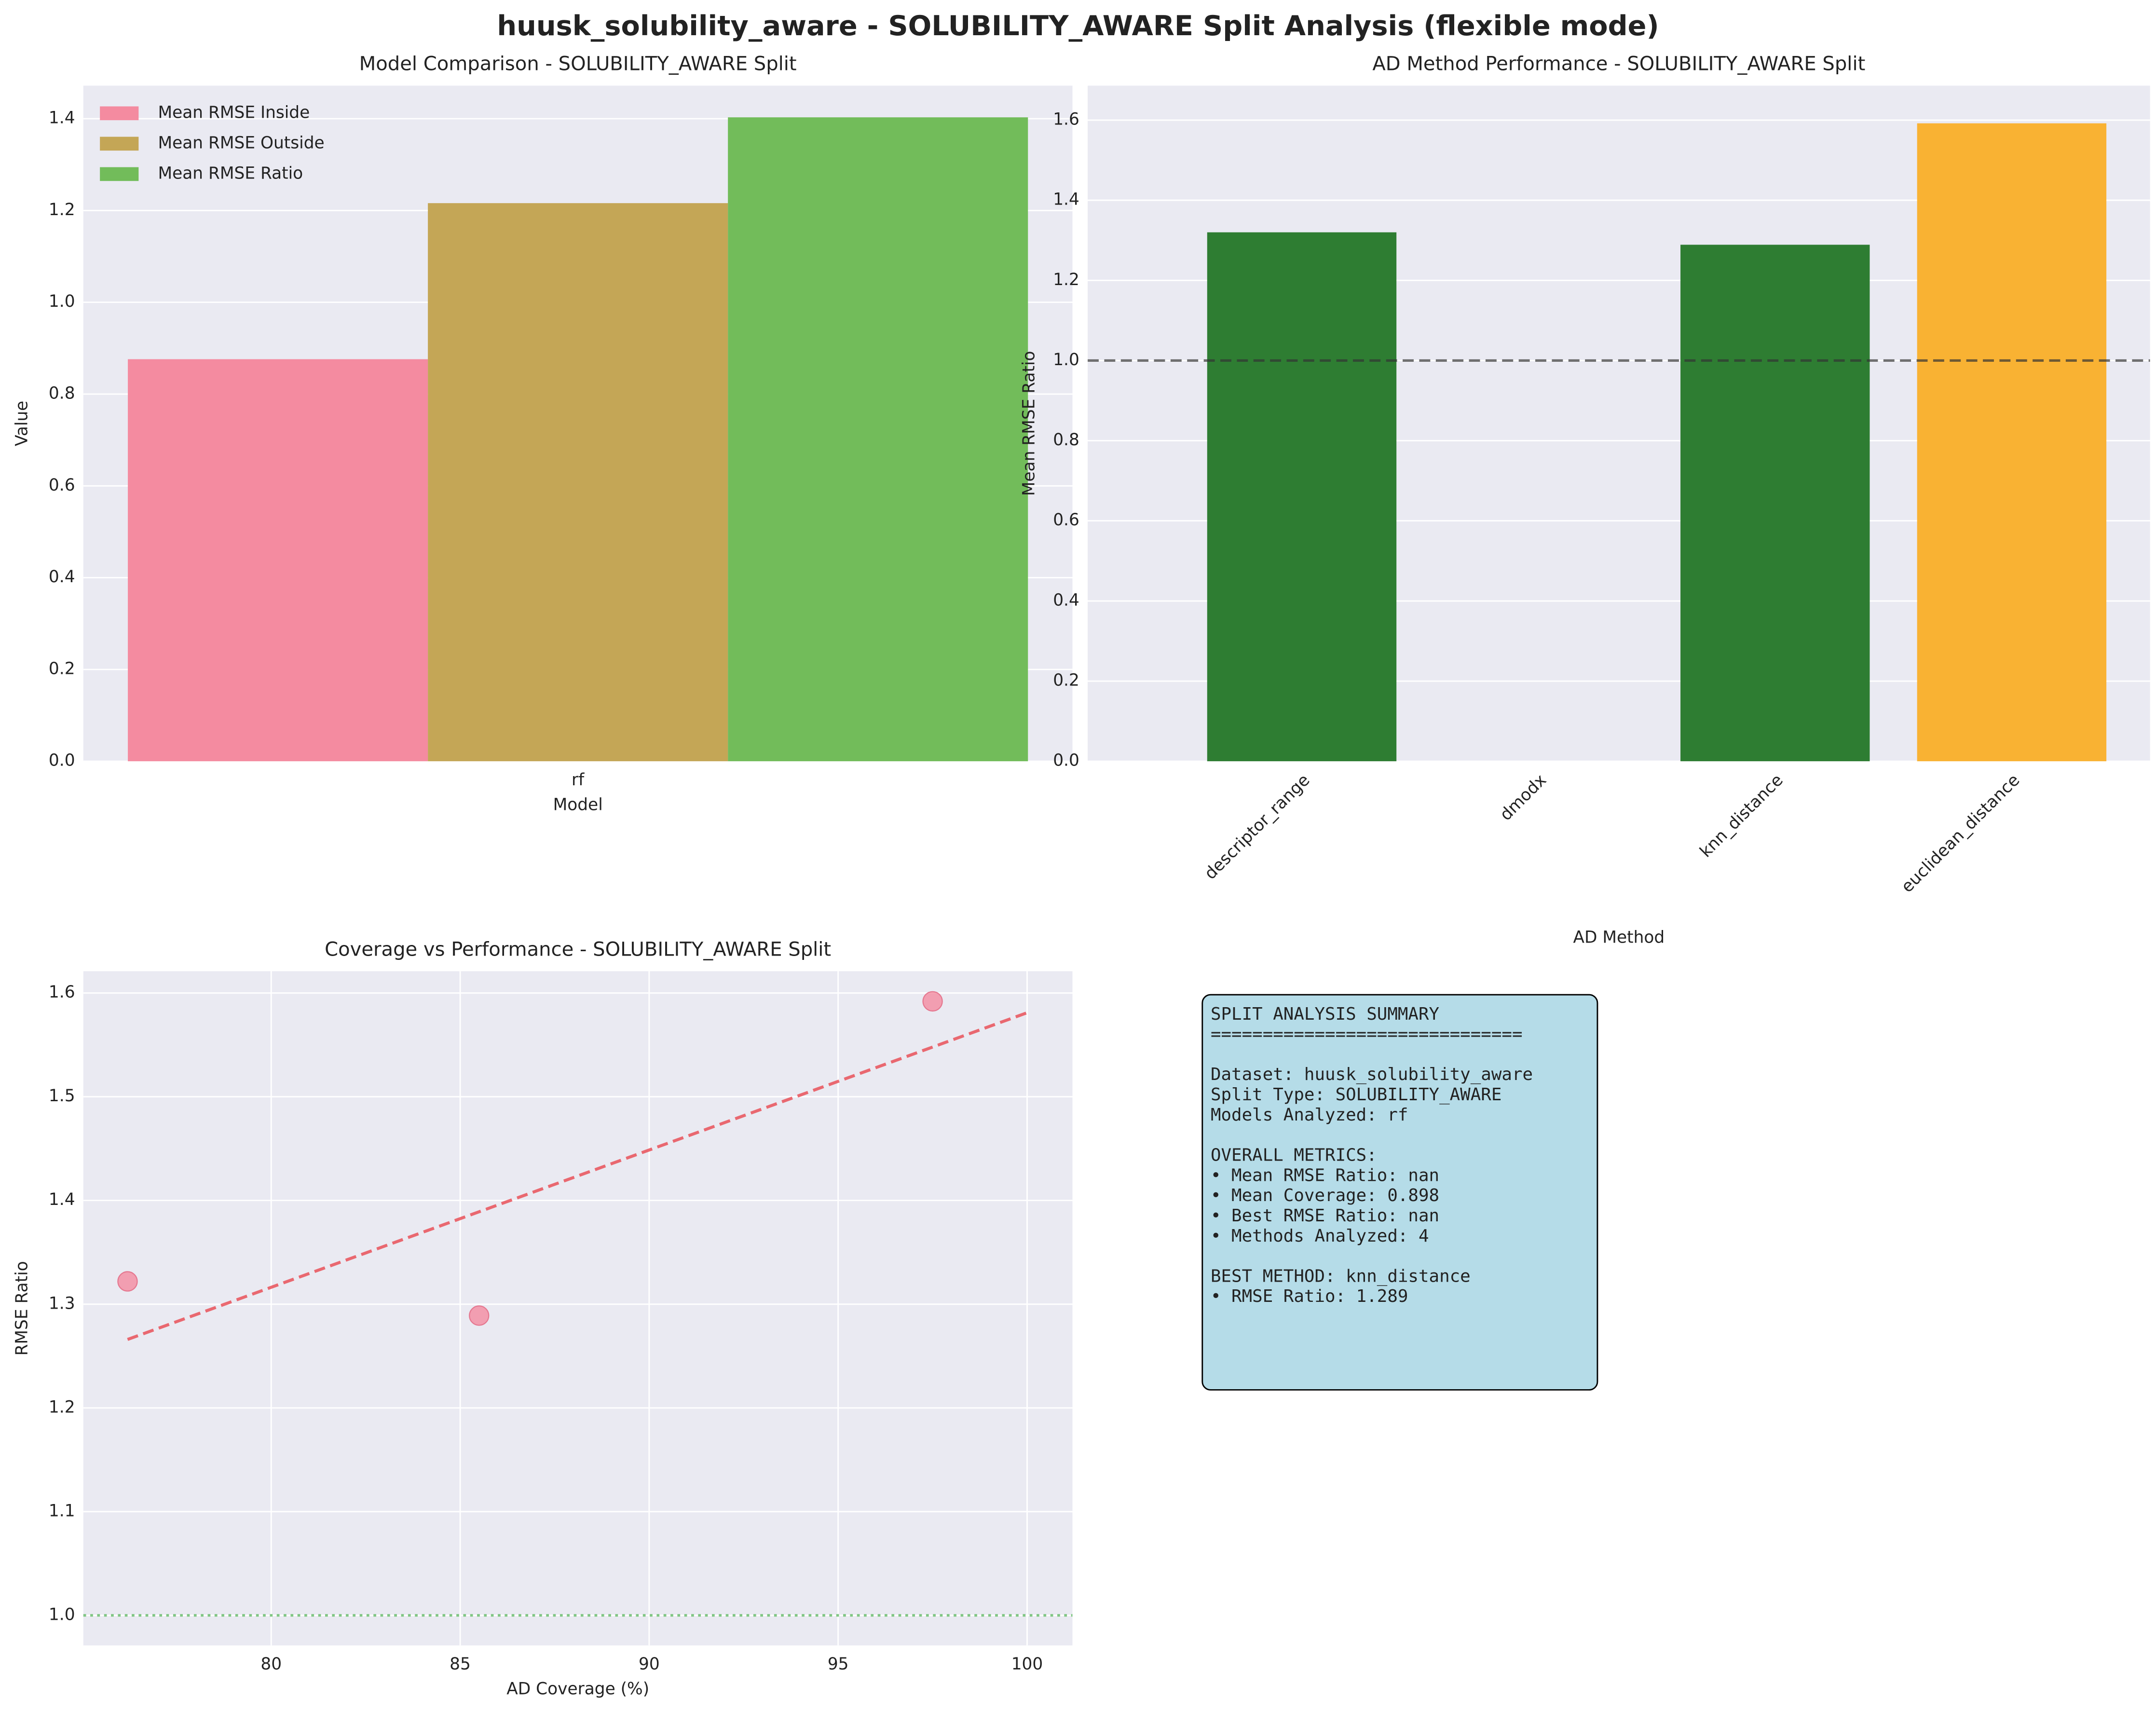 The image size is (2156, 1709). Describe the element at coordinates (271, 1664) in the screenshot. I see `x-tick-label: 80` at that location.